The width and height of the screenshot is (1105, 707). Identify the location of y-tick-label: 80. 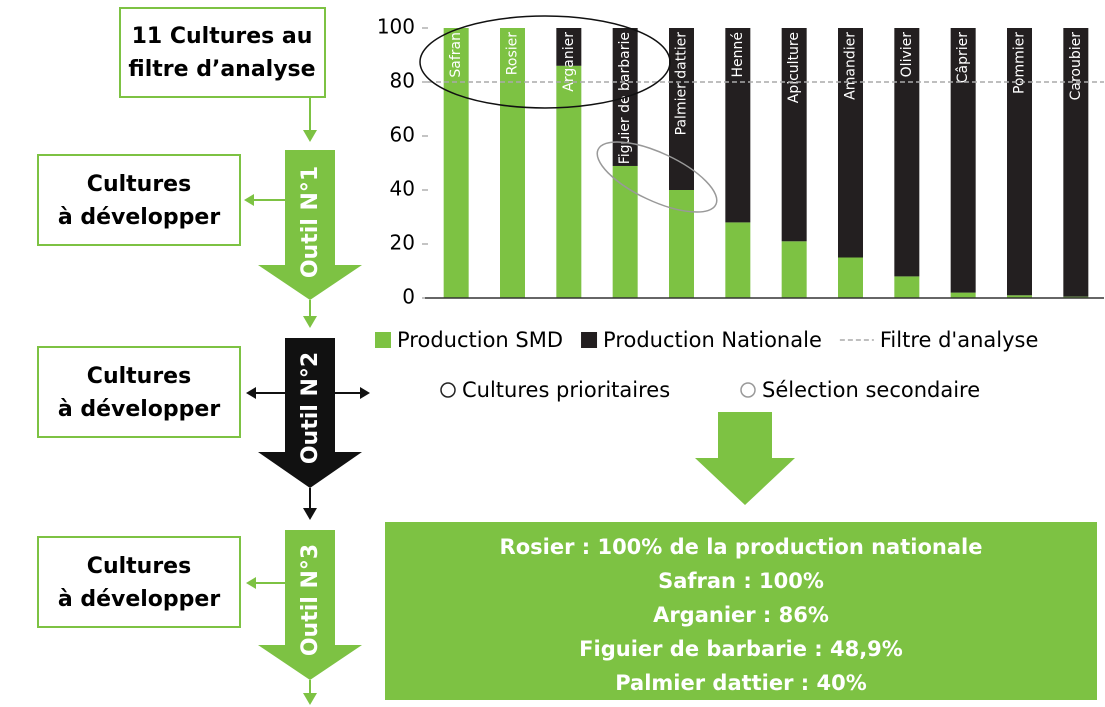
(402, 81).